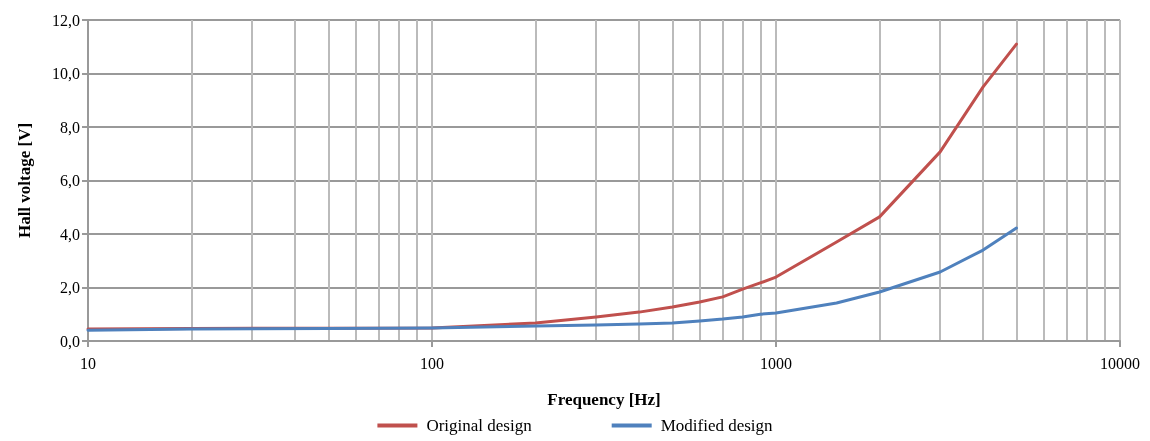 This screenshot has width=1150, height=441. Describe the element at coordinates (717, 425) in the screenshot. I see `legend-label: Modified design` at that location.